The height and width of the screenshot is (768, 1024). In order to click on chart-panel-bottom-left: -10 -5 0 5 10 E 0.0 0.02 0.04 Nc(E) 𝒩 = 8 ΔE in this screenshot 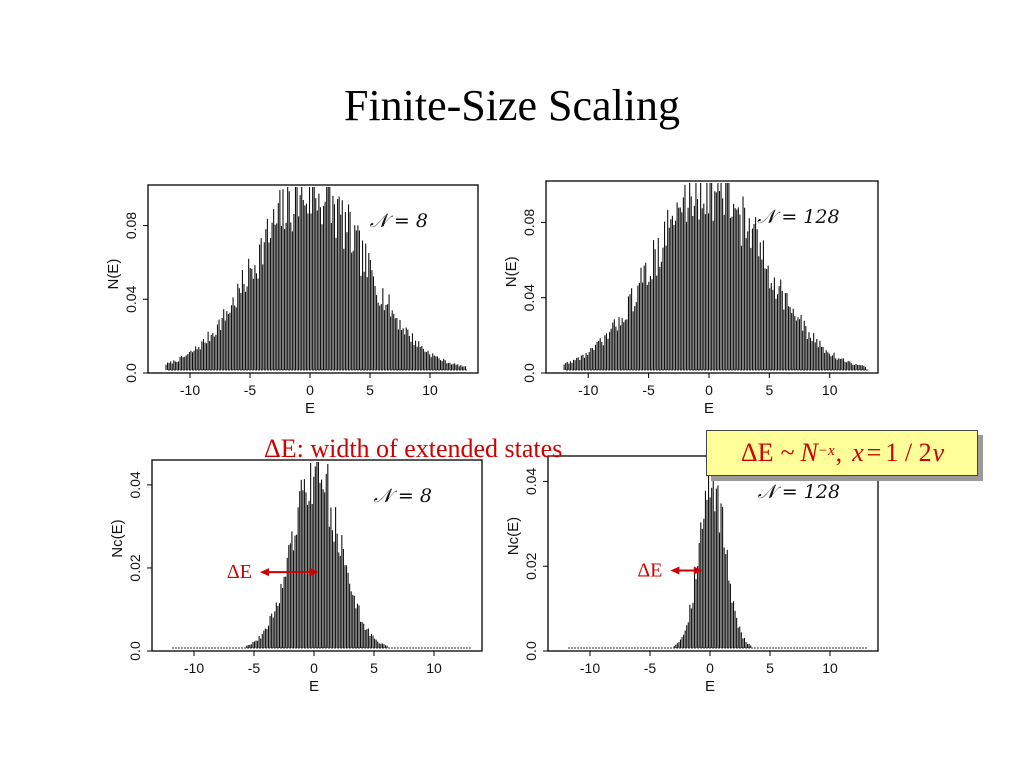, I will do `click(295, 580)`.